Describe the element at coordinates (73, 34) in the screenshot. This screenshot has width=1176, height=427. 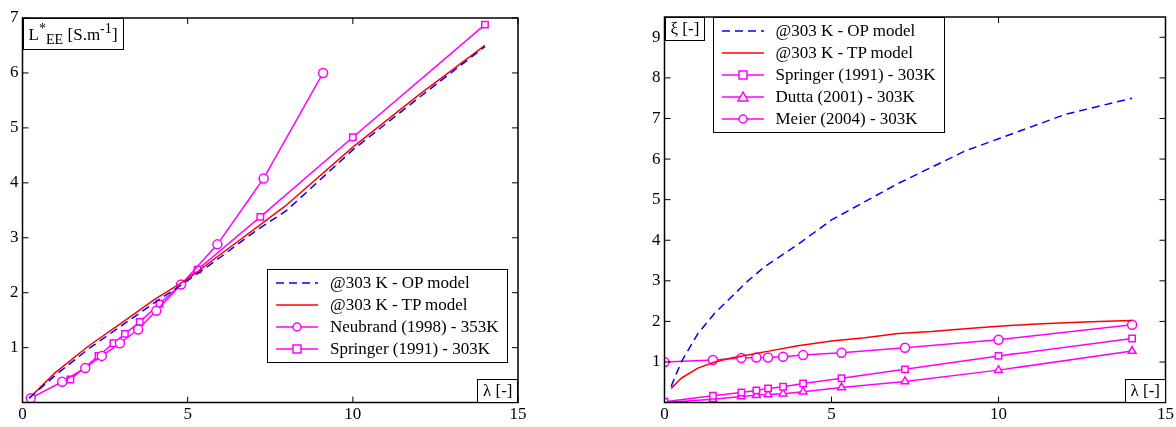
I see `y-axis-title: L$^{*}$$_{EE}$ [S.m$^{-1}$]` at that location.